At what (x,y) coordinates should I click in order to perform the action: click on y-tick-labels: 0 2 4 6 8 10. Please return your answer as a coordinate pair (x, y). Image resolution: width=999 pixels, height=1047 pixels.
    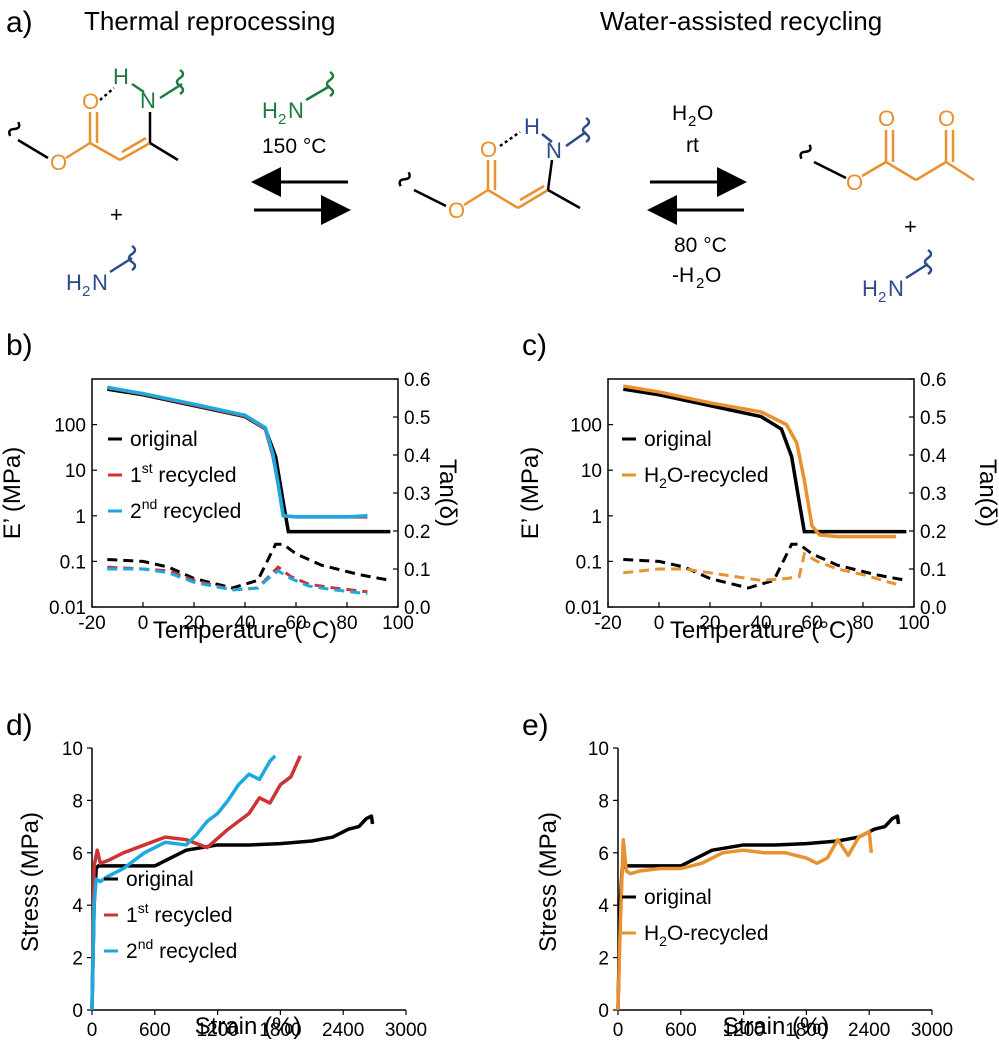
    Looking at the image, I should click on (77, 880).